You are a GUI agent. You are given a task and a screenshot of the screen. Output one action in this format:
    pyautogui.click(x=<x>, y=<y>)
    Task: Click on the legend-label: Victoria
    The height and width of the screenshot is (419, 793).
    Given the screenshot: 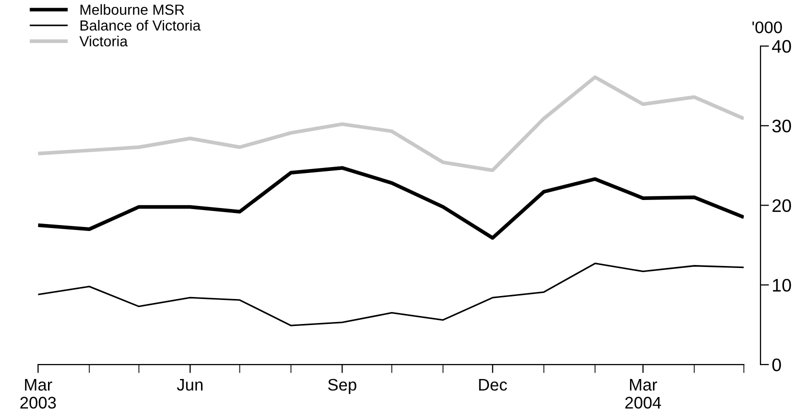 What is the action you would take?
    pyautogui.click(x=103, y=41)
    